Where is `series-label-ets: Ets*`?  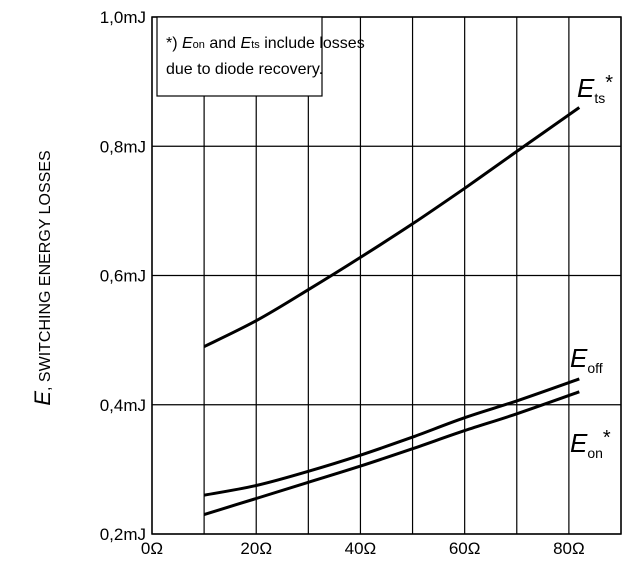 series-label-ets: Ets* is located at coordinates (595, 89).